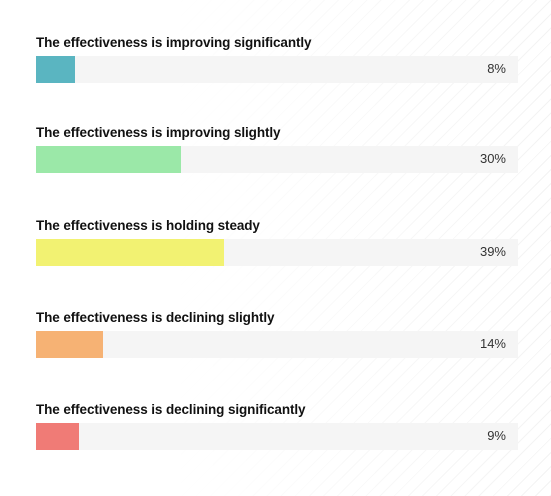 This screenshot has width=551, height=496. I want to click on bar-track: 30%, so click(277, 159).